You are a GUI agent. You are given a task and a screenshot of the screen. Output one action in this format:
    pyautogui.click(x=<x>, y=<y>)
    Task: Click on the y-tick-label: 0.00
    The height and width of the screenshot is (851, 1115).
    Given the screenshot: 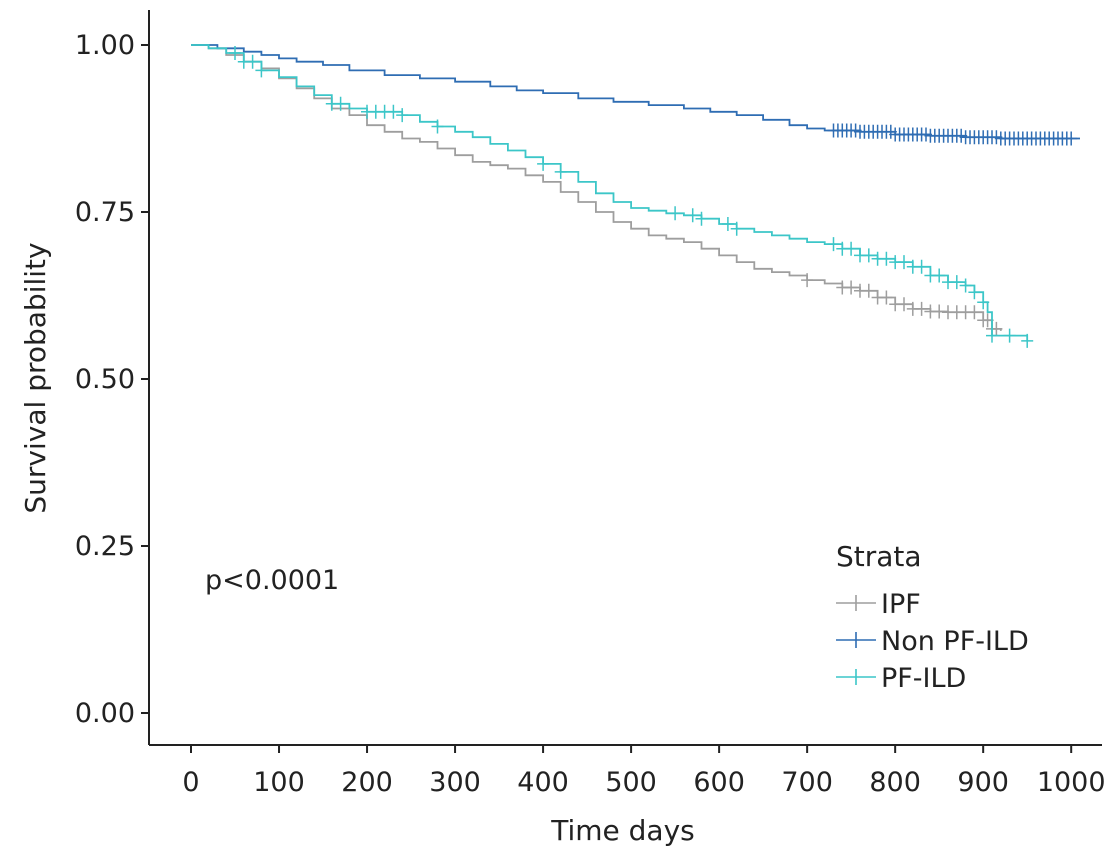 What is the action you would take?
    pyautogui.click(x=105, y=713)
    